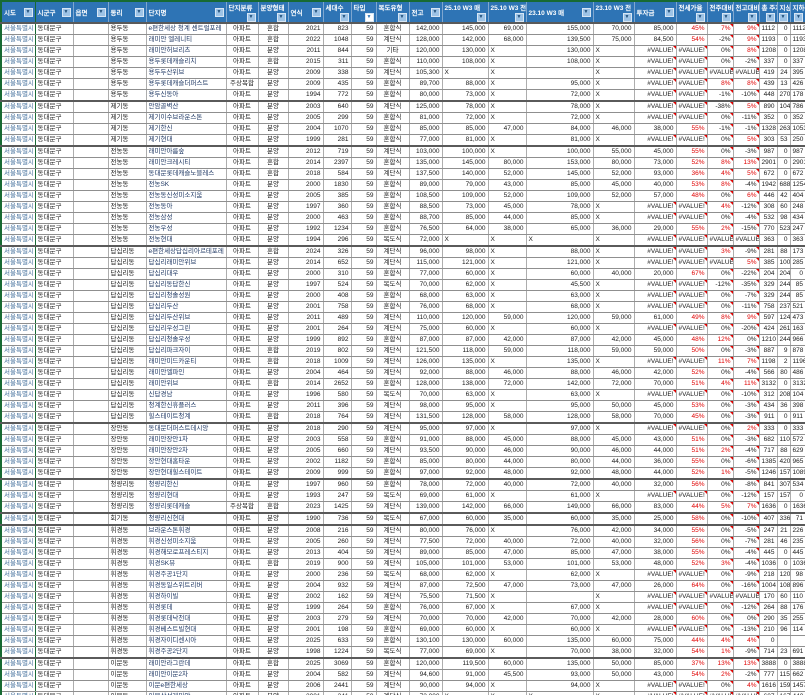 Image resolution: width=805 pixels, height=695 pixels. What do you see at coordinates (465, 507) in the screenshot?
I see `cell: 142,000` at bounding box center [465, 507].